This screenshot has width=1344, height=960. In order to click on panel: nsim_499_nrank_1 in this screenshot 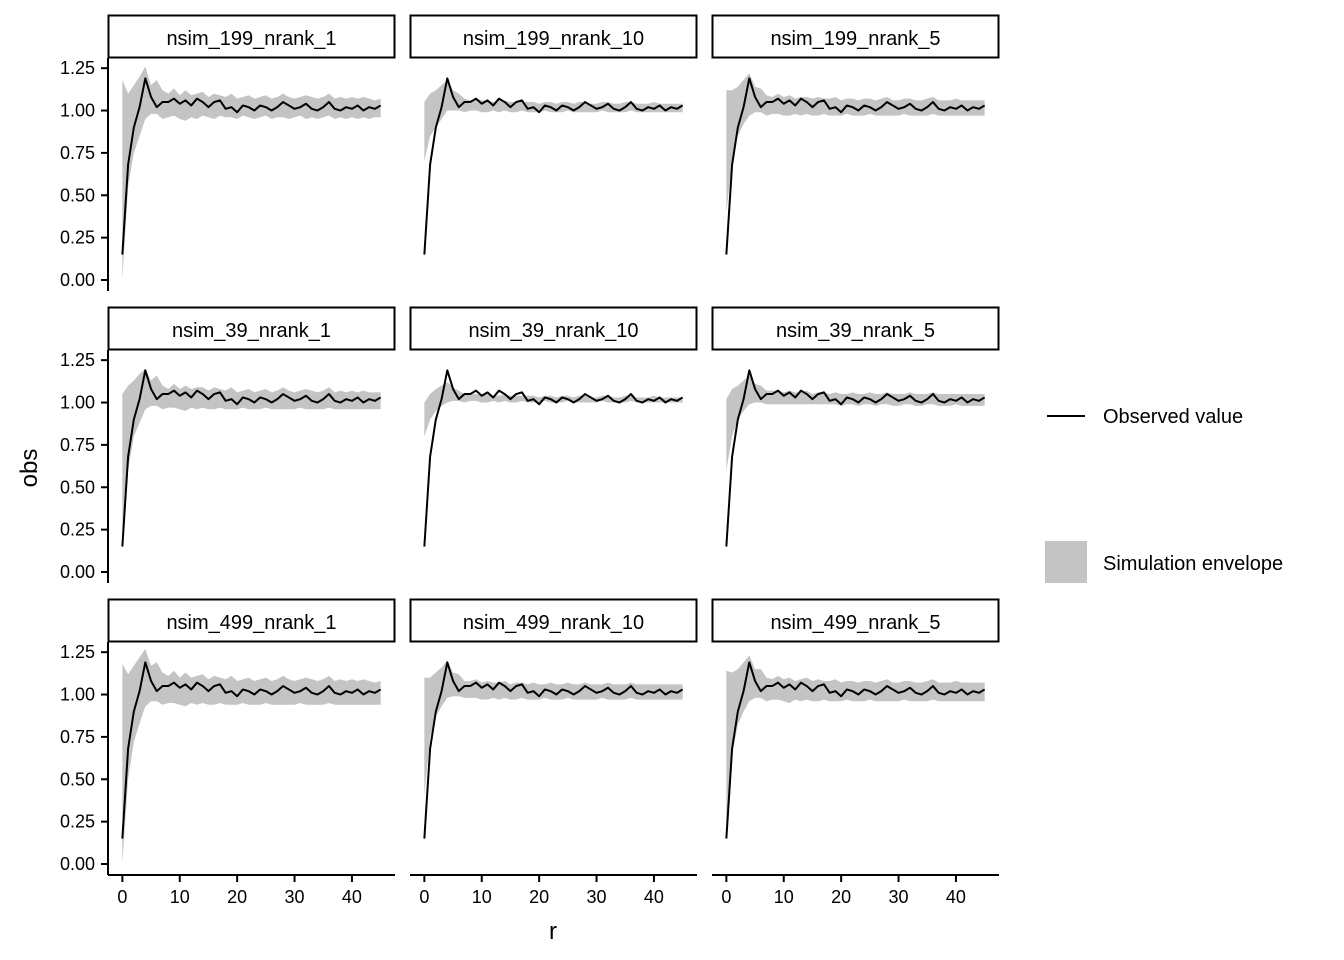, I will do `click(251, 731)`.